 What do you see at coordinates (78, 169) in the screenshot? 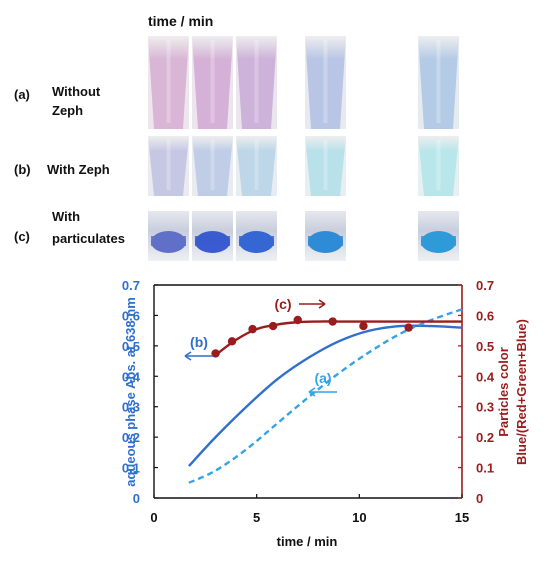
I see `row-description: With Zeph` at bounding box center [78, 169].